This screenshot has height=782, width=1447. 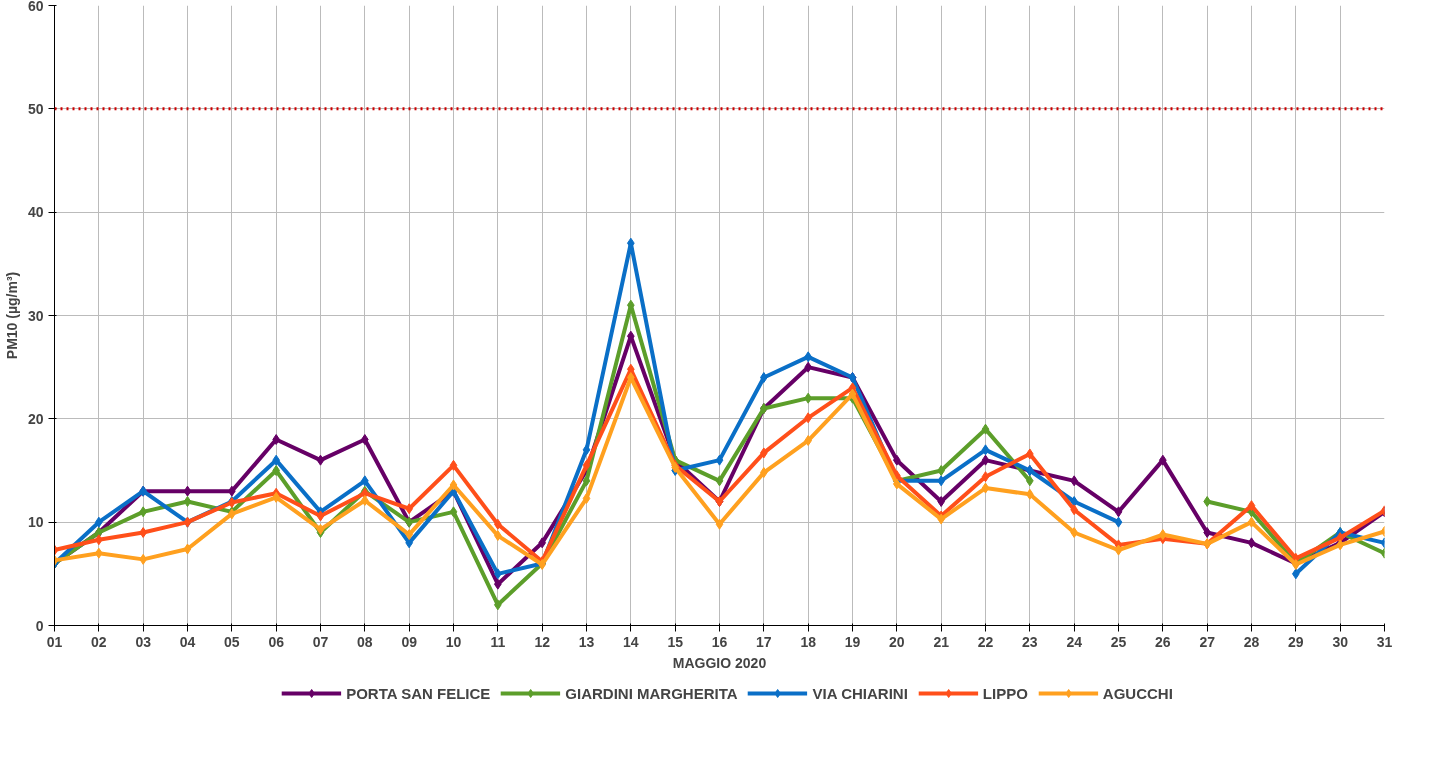 What do you see at coordinates (232, 641) in the screenshot?
I see `x-tick-label: 05` at bounding box center [232, 641].